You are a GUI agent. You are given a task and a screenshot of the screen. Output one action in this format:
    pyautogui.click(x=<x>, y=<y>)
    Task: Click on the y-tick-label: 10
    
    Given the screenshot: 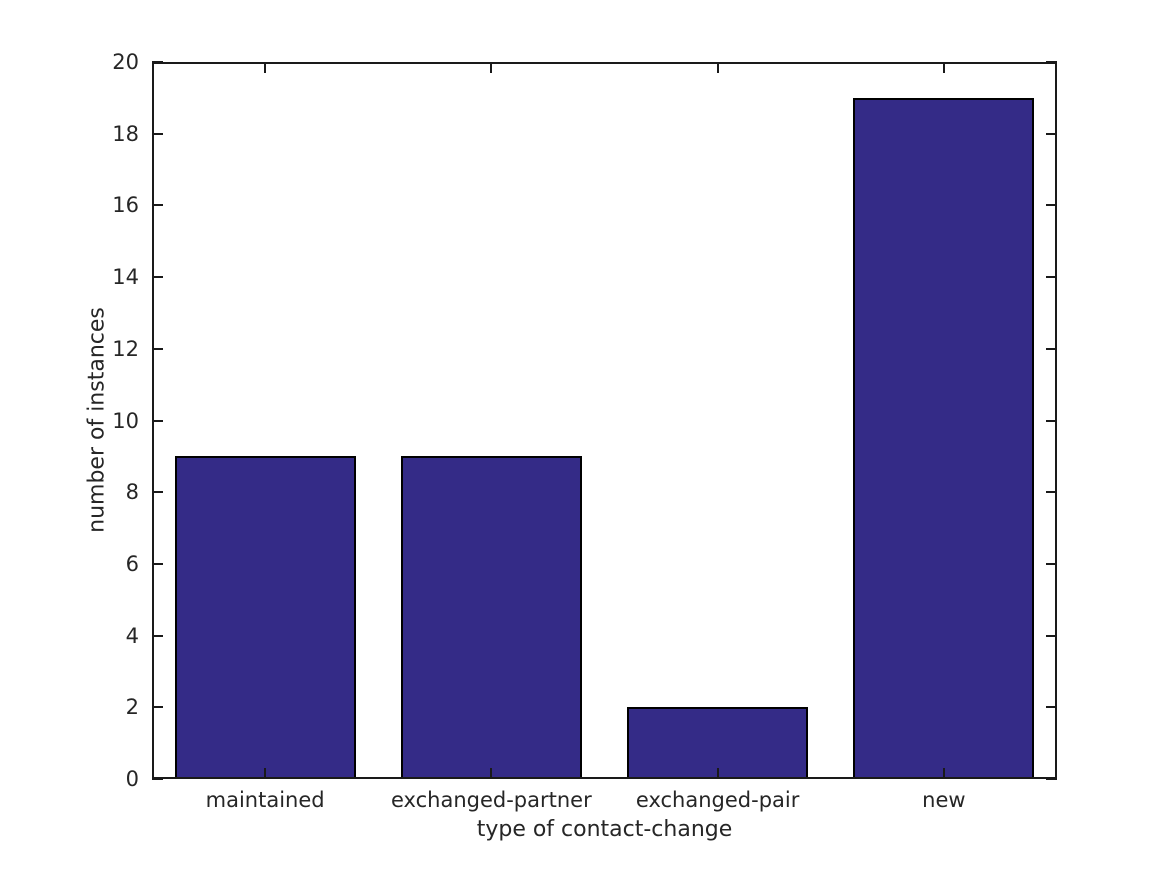 What is the action you would take?
    pyautogui.click(x=125, y=420)
    